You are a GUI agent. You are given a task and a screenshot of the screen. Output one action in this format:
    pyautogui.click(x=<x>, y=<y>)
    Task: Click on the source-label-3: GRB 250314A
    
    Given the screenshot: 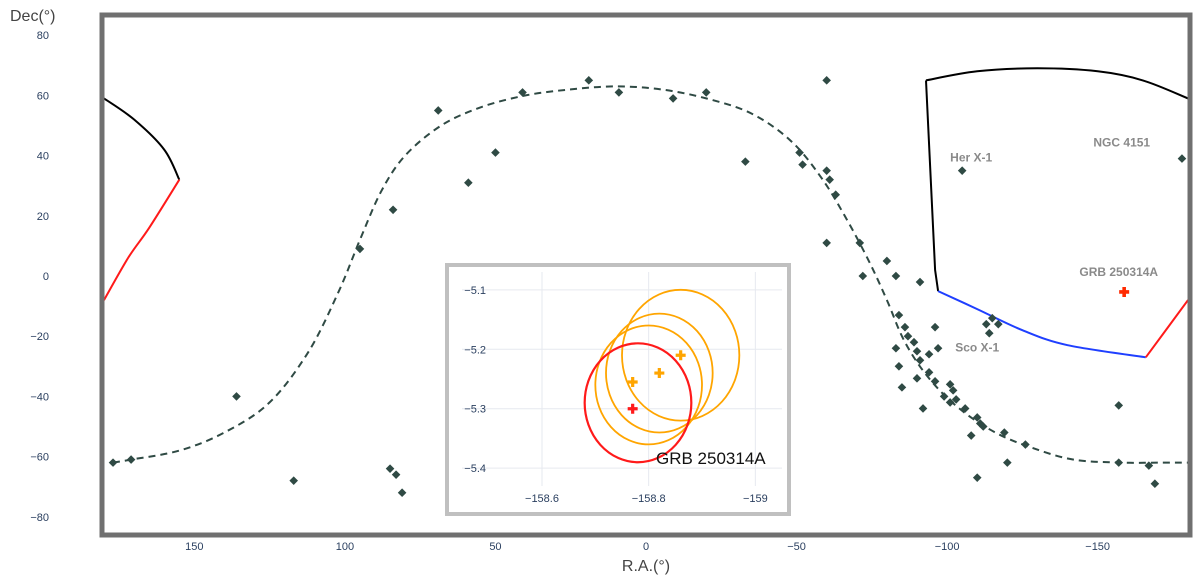 What is the action you would take?
    pyautogui.click(x=1118, y=272)
    